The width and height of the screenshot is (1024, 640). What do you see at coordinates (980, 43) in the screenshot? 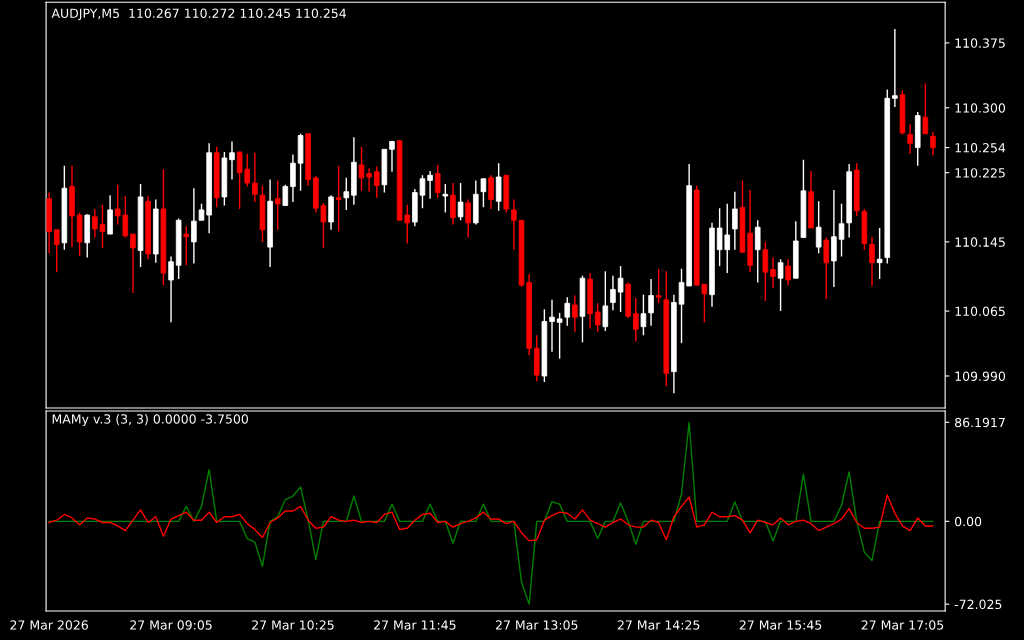
I see `y-tick-label: 110.375` at bounding box center [980, 43].